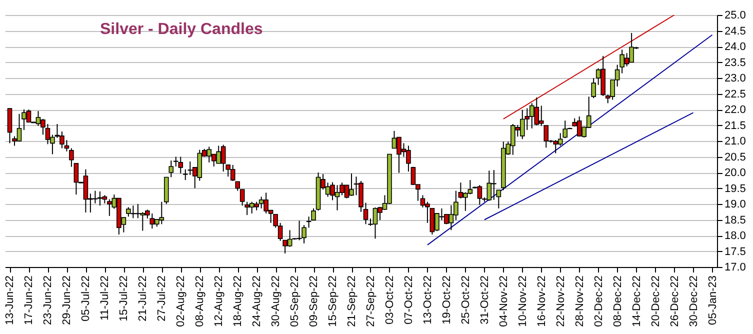 The image size is (753, 334). I want to click on x-tick-label: 14-Dec-22, so click(636, 301).